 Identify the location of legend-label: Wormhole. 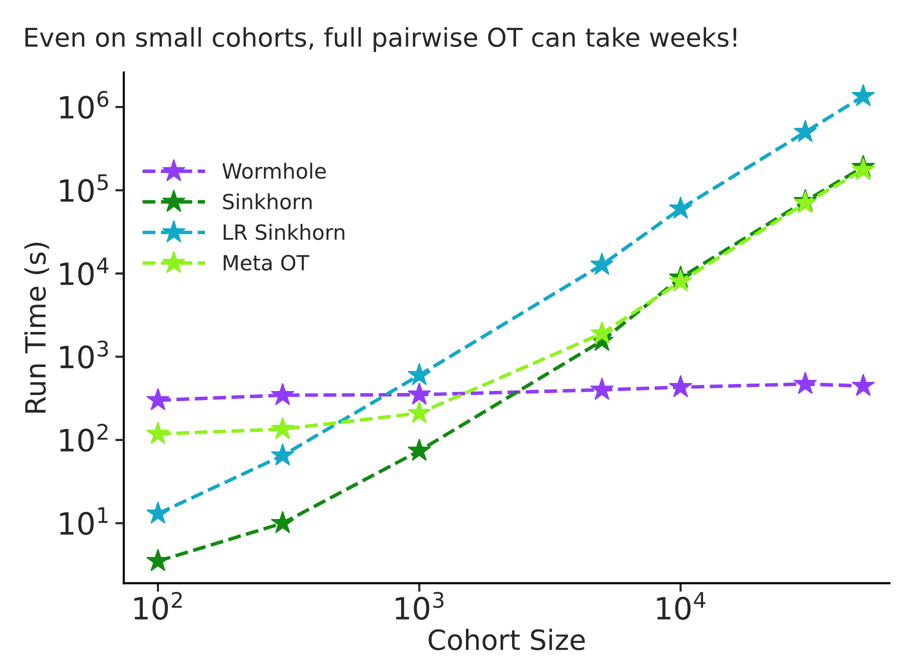
(274, 170).